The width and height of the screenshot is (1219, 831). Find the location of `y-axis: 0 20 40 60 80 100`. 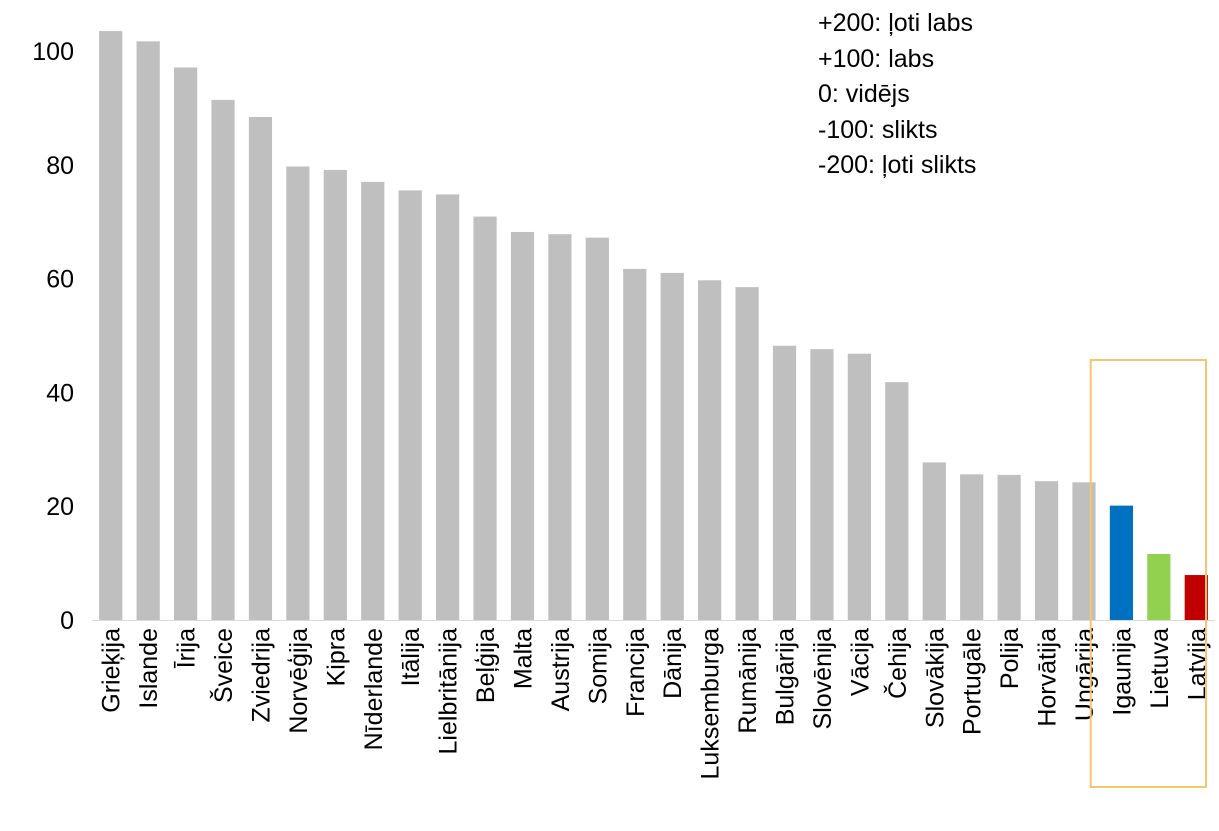

y-axis: 0 20 40 60 80 100 is located at coordinates (53, 336).